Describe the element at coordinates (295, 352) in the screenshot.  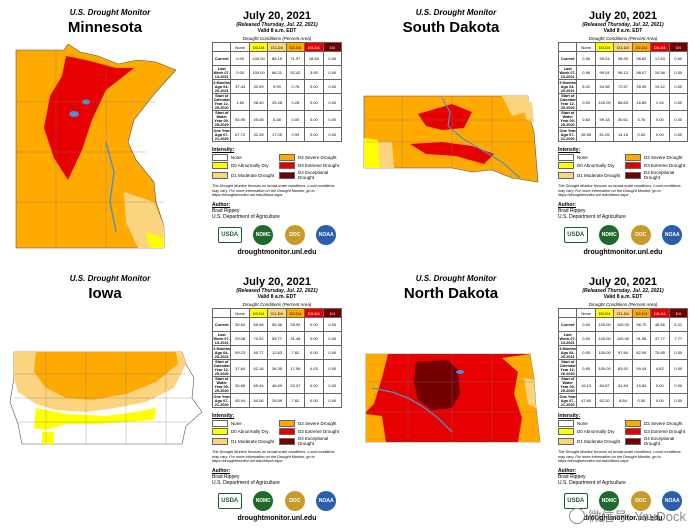
I see `table-cell: 7.62` at that location.